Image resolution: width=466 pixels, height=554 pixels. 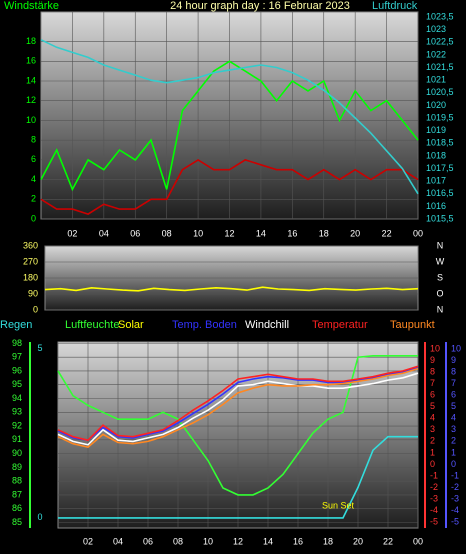 I want to click on y-tick-label: S, so click(x=440, y=277).